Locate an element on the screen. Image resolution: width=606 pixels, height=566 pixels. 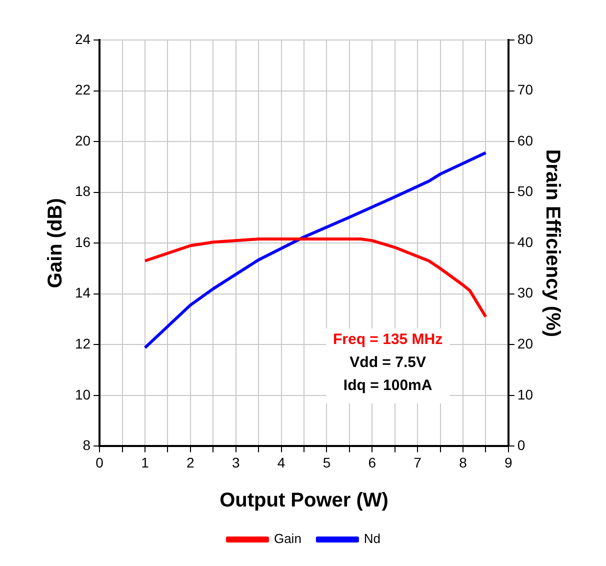
legend-label: Gain is located at coordinates (288, 538).